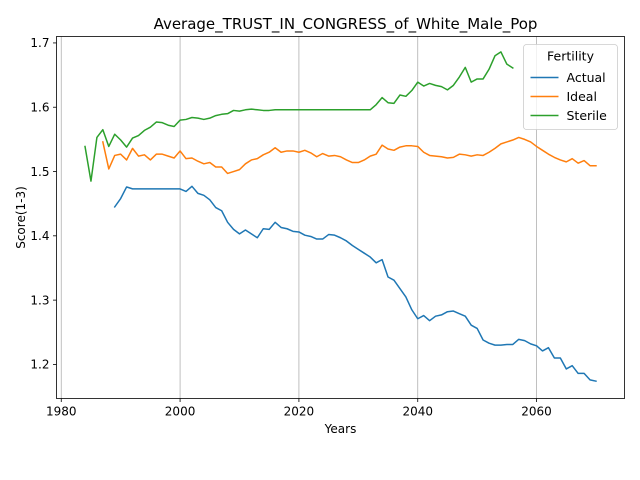 This screenshot has width=640, height=480. I want to click on x-axis-label: Years, so click(340, 429).